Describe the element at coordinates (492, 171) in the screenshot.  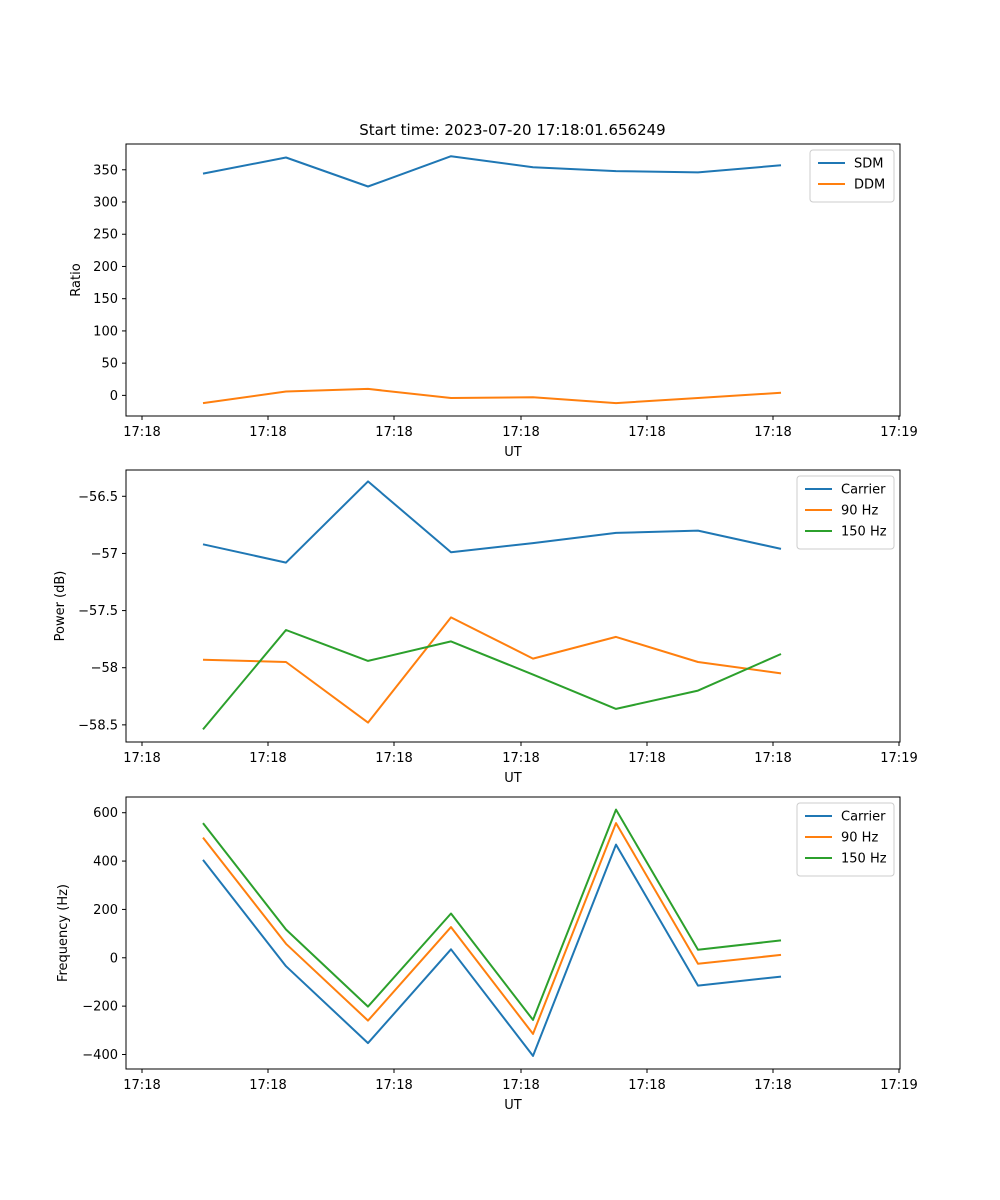
I see `series-line-sdm` at that location.